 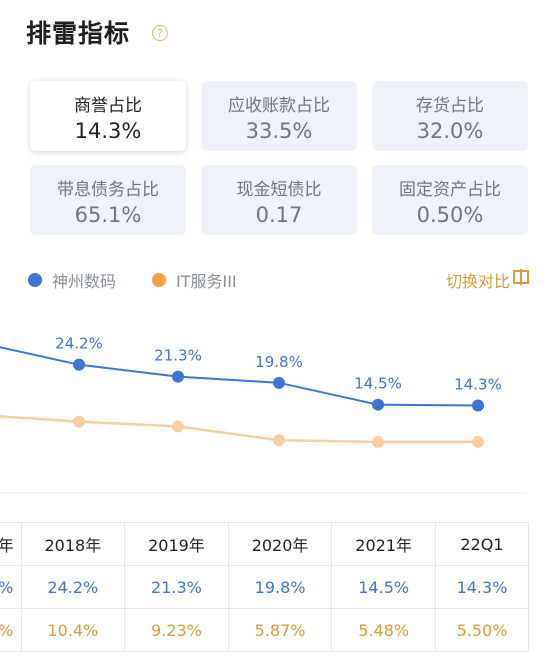 What do you see at coordinates (279, 131) in the screenshot?
I see `card-value: 33.5%` at bounding box center [279, 131].